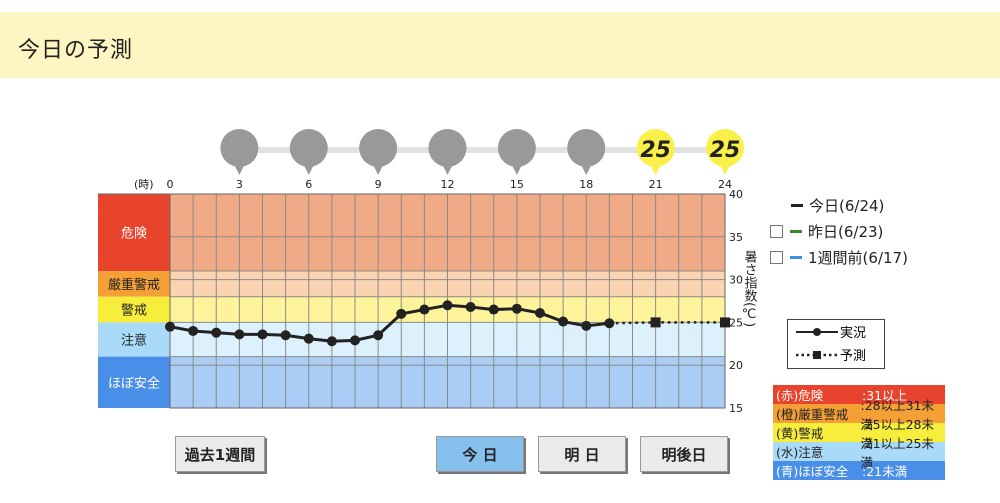 Image resolution: width=1000 pixels, height=503 pixels. Describe the element at coordinates (448, 184) in the screenshot. I see `x-tick-label: 12` at that location.